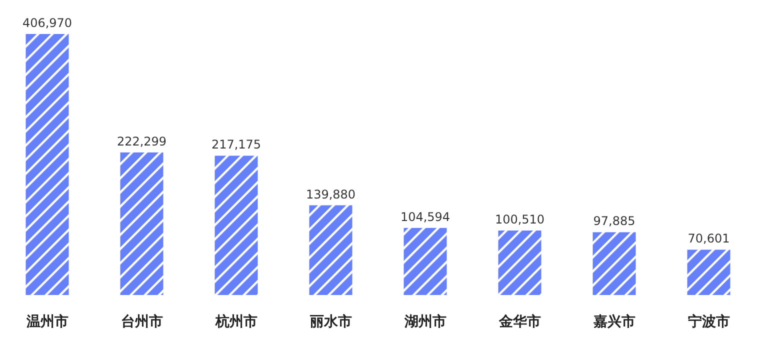 This screenshot has width=765, height=342. I want to click on data-label: 139,880, so click(331, 194).